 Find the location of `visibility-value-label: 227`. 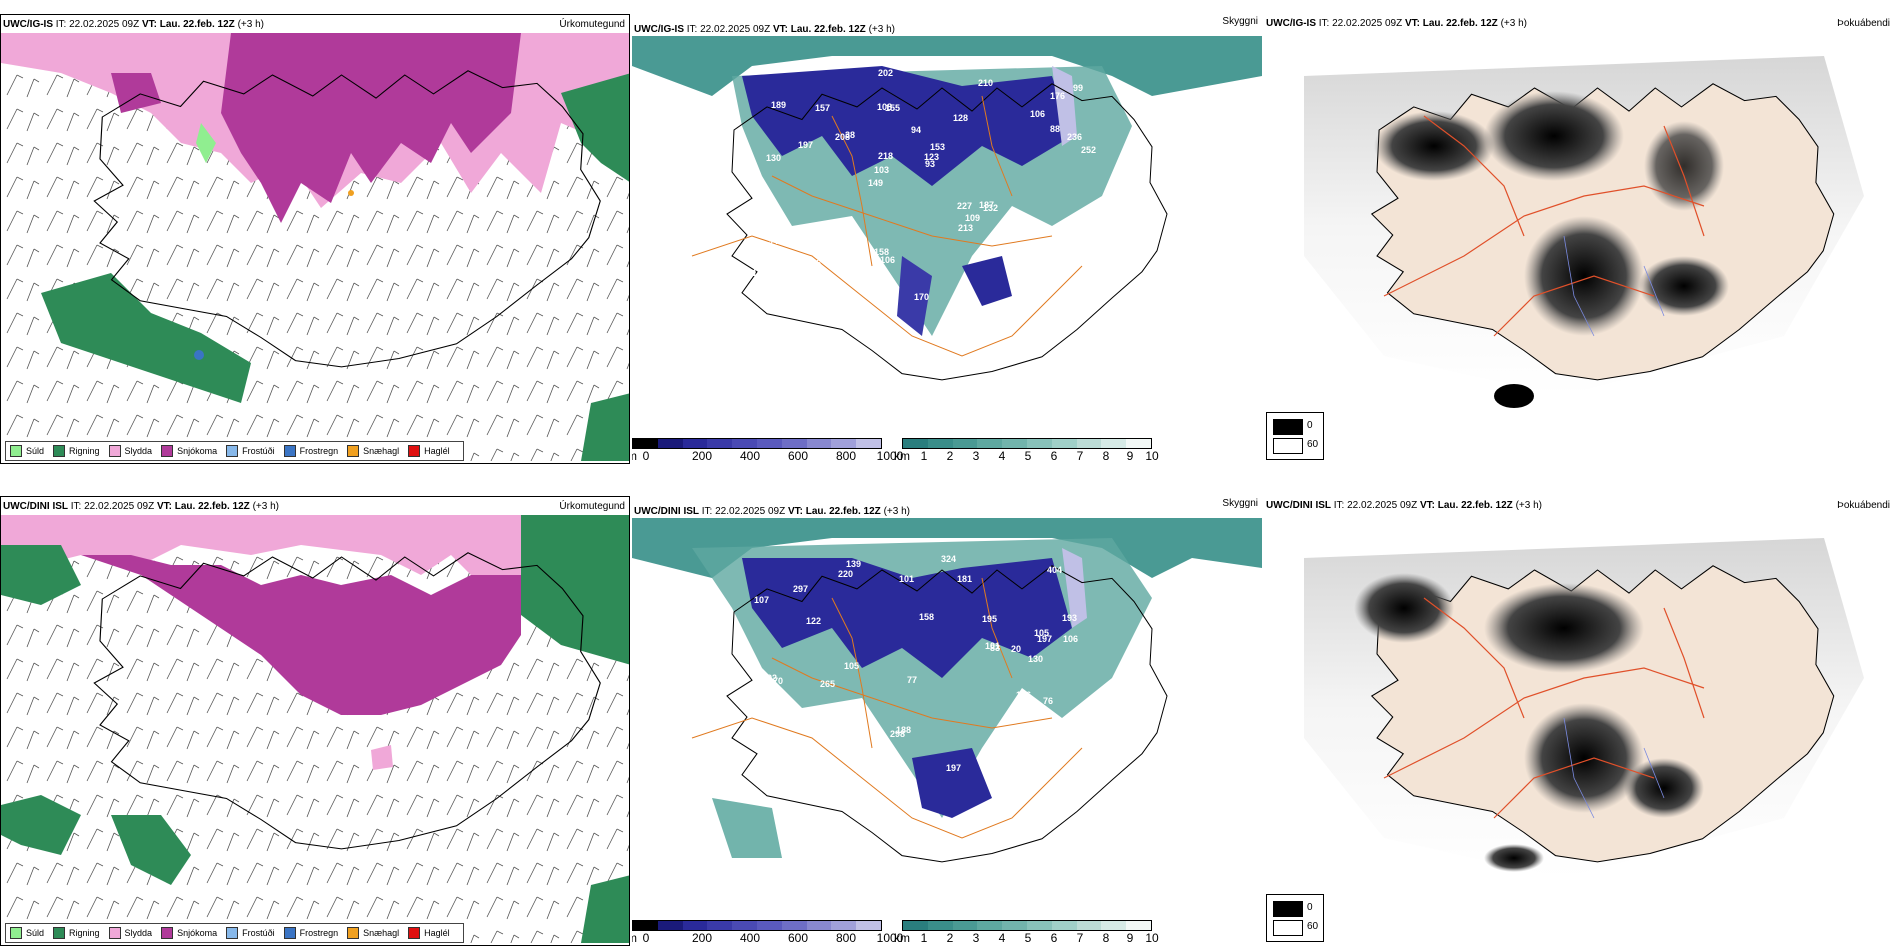

visibility-value-label: 227 is located at coordinates (964, 206).